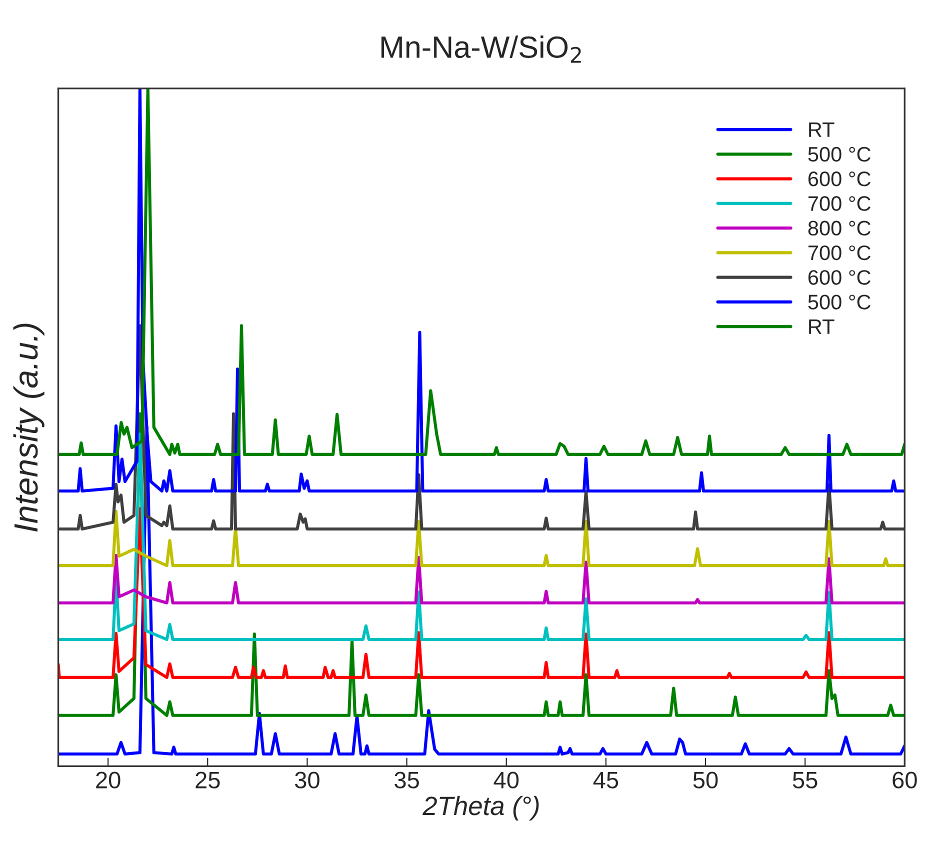  What do you see at coordinates (904, 780) in the screenshot?
I see `x-tick-label: 60` at bounding box center [904, 780].